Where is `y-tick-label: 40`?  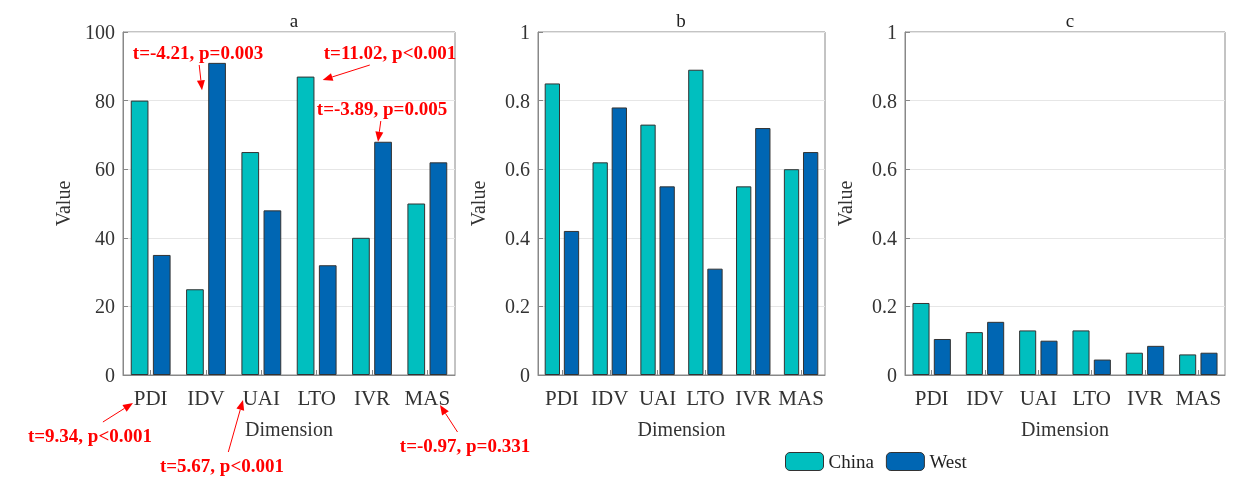
y-tick-label: 40 is located at coordinates (105, 237).